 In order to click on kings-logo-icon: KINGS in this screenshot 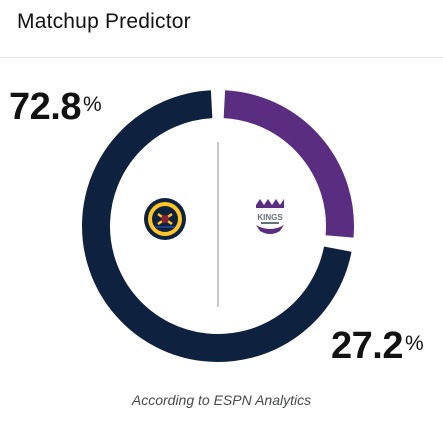, I will do `click(270, 216)`.